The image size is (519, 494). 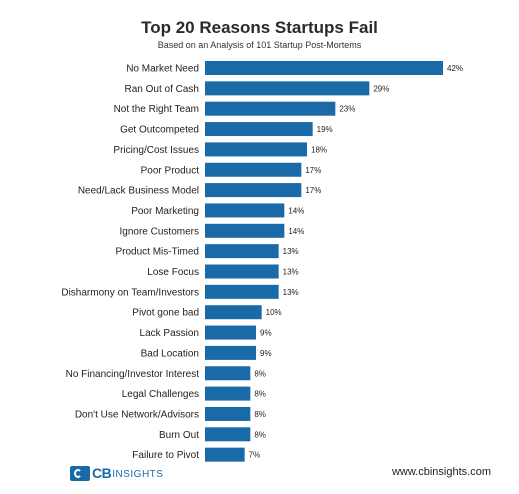 I want to click on value-label: 7%, so click(x=255, y=455).